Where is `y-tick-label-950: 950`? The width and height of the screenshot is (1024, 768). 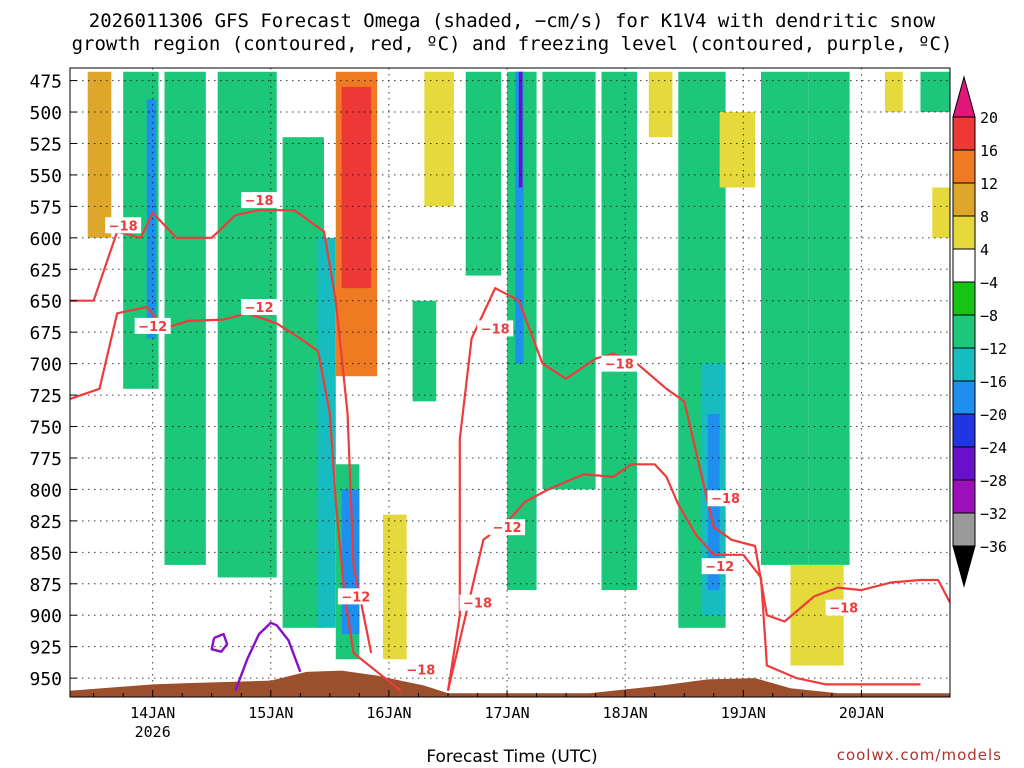
y-tick-label-950: 950 is located at coordinates (45, 679).